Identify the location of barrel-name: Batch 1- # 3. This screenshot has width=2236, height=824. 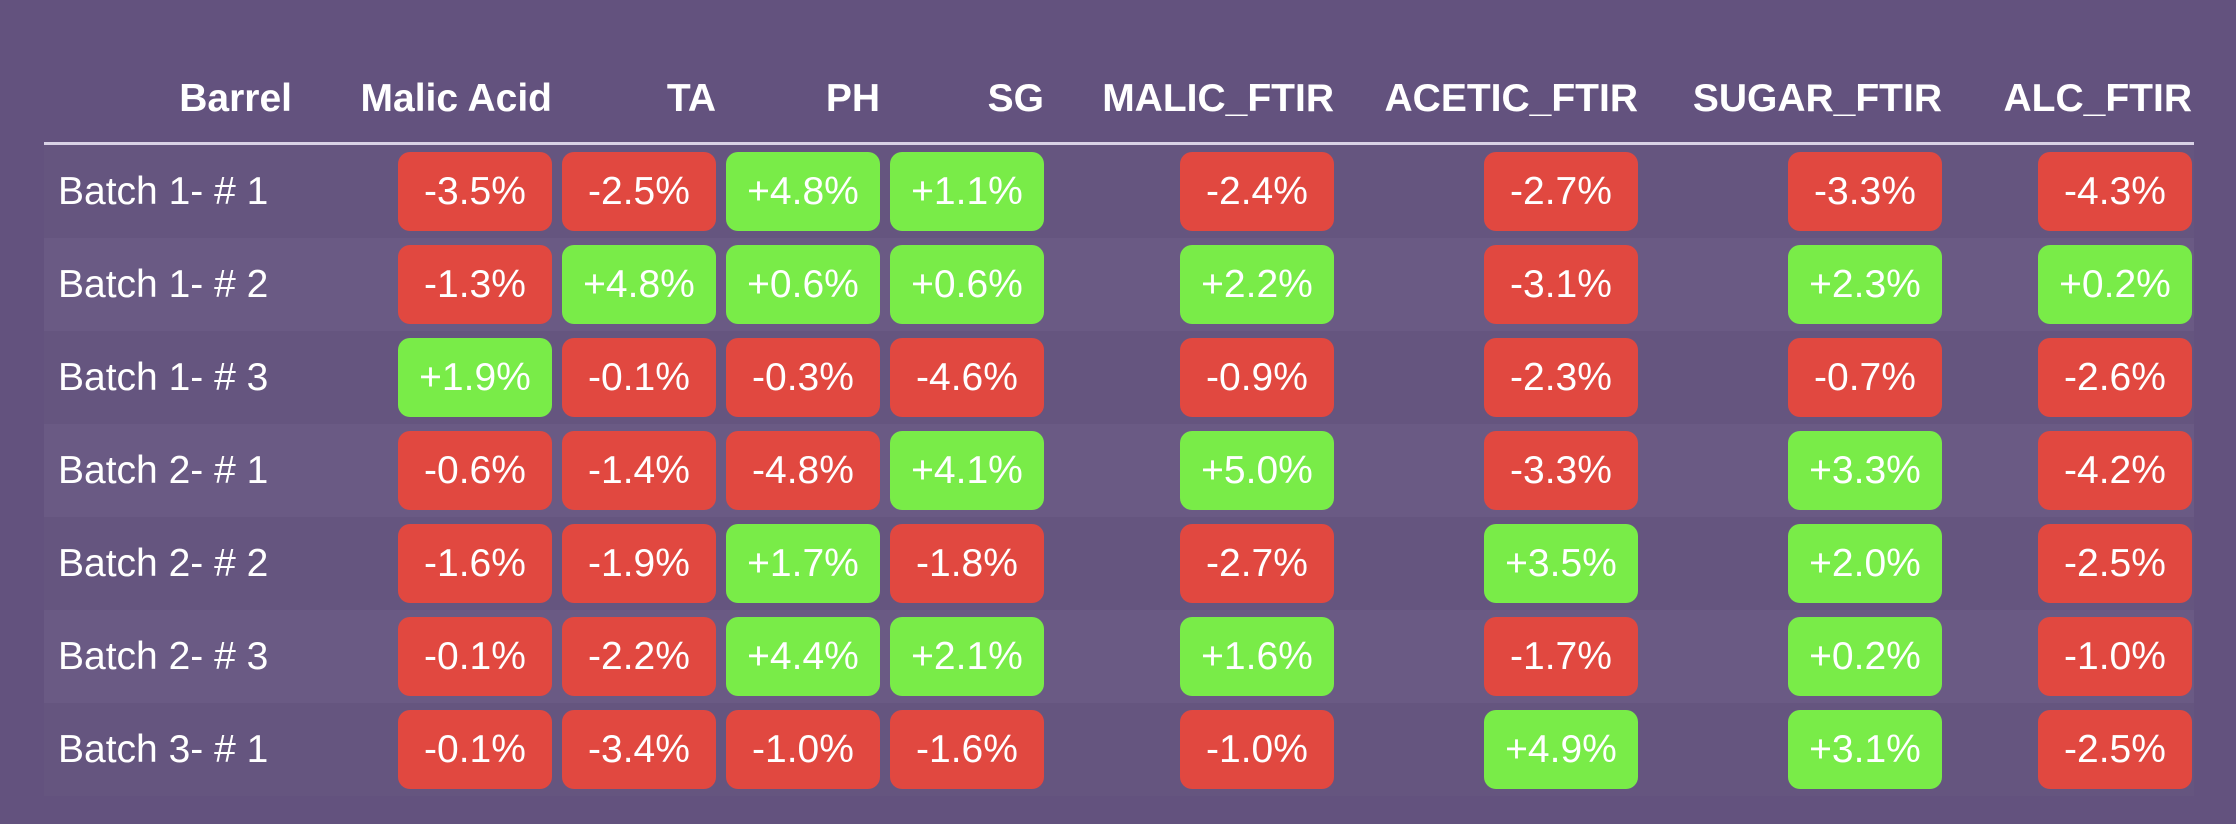
(163, 377).